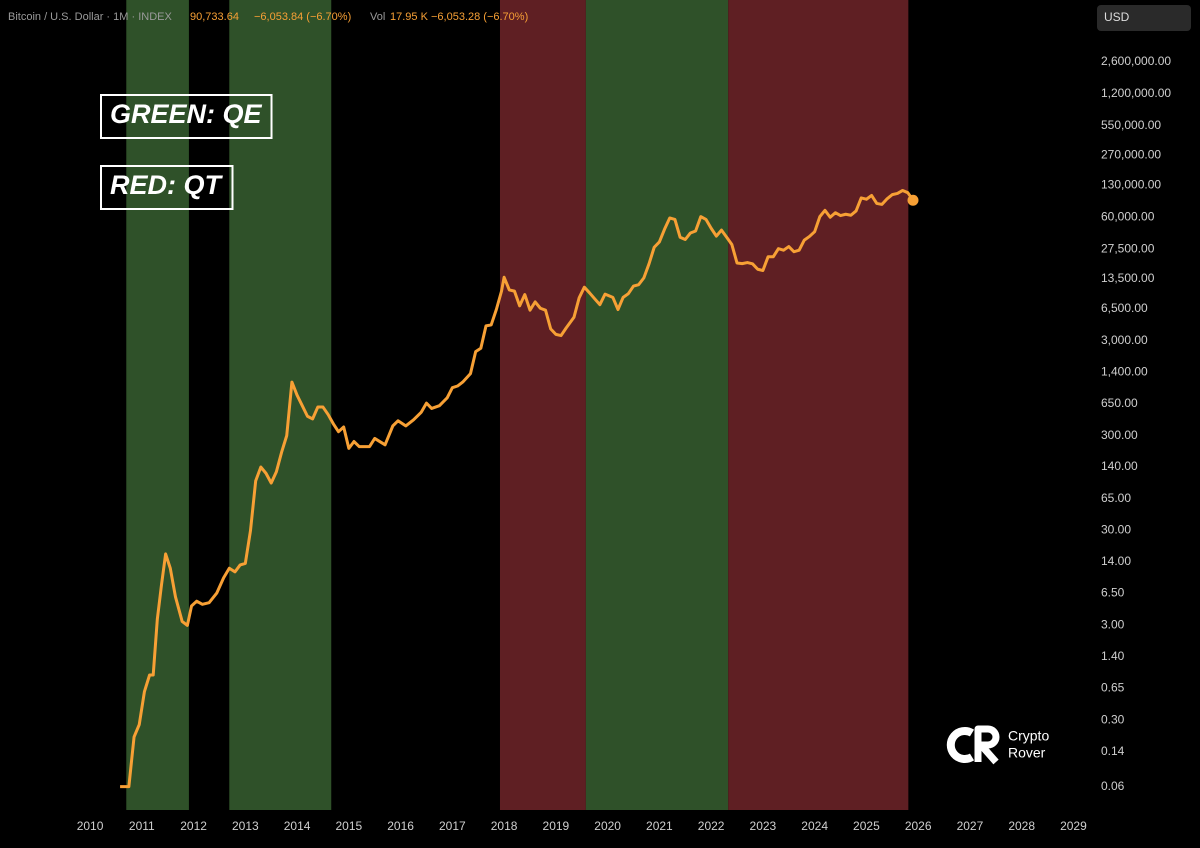 This screenshot has height=848, width=1200. I want to click on y-tick-label: 65.00, so click(1116, 498).